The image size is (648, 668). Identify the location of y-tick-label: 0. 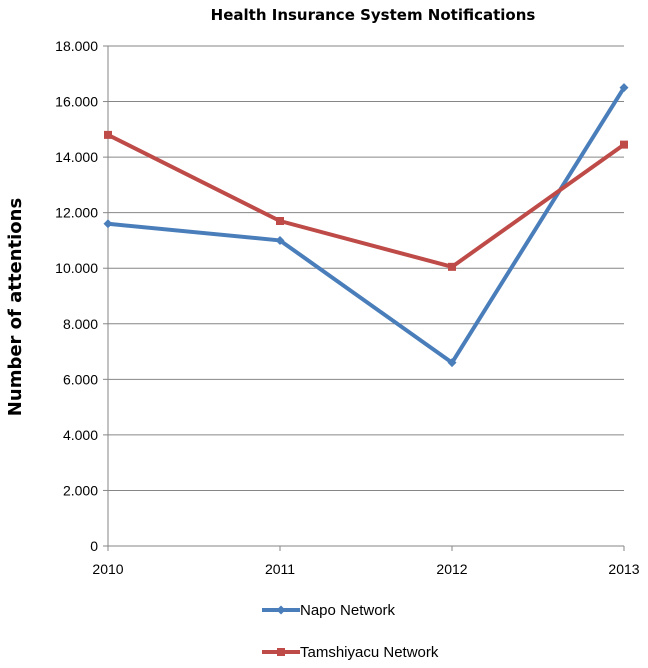
(94, 546).